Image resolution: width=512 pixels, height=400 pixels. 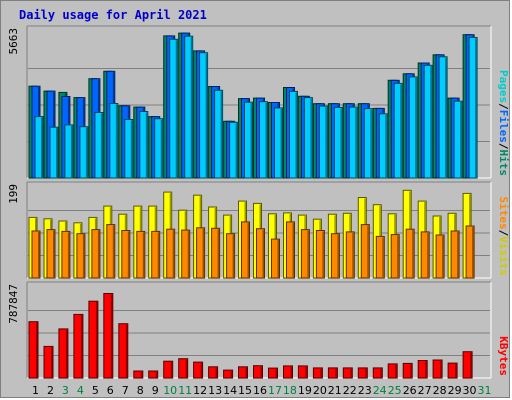 What do you see at coordinates (290, 390) in the screenshot?
I see `day-label: 18` at bounding box center [290, 390].